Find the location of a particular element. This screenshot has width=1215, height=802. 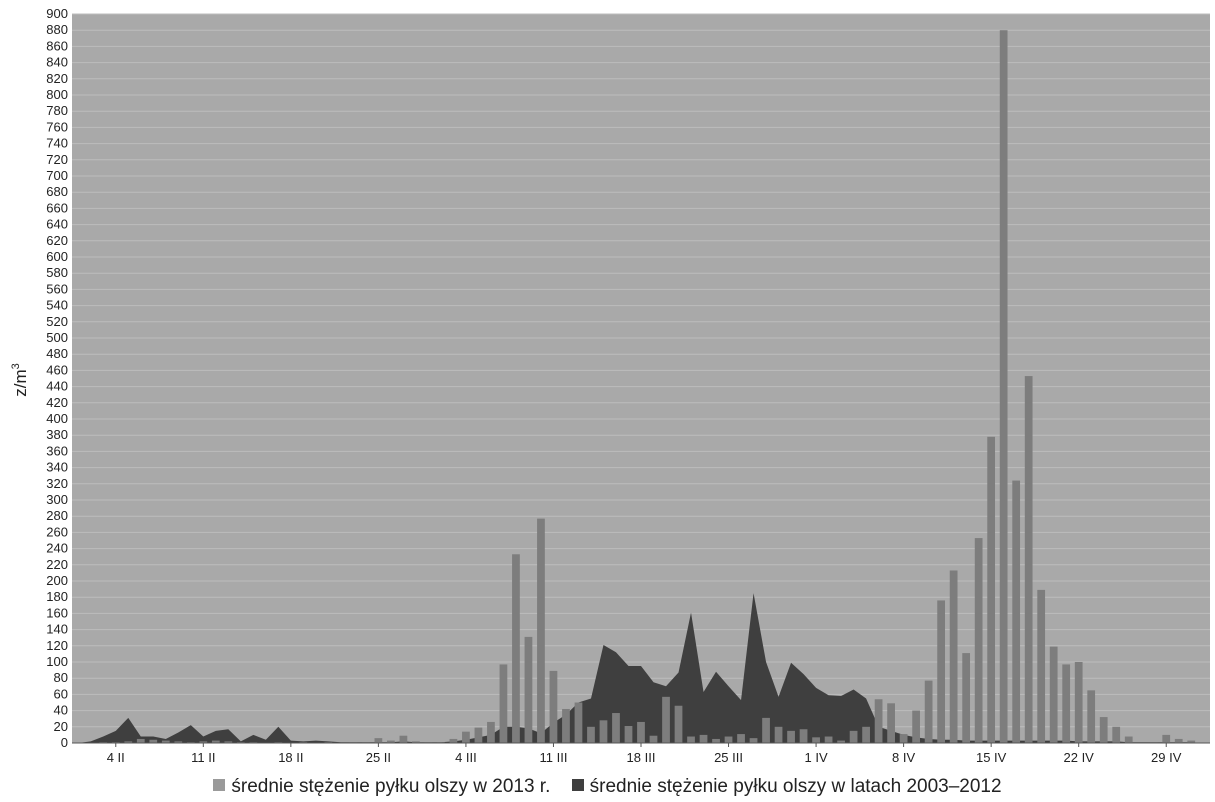

y-tick-label: 0 is located at coordinates (64, 742).